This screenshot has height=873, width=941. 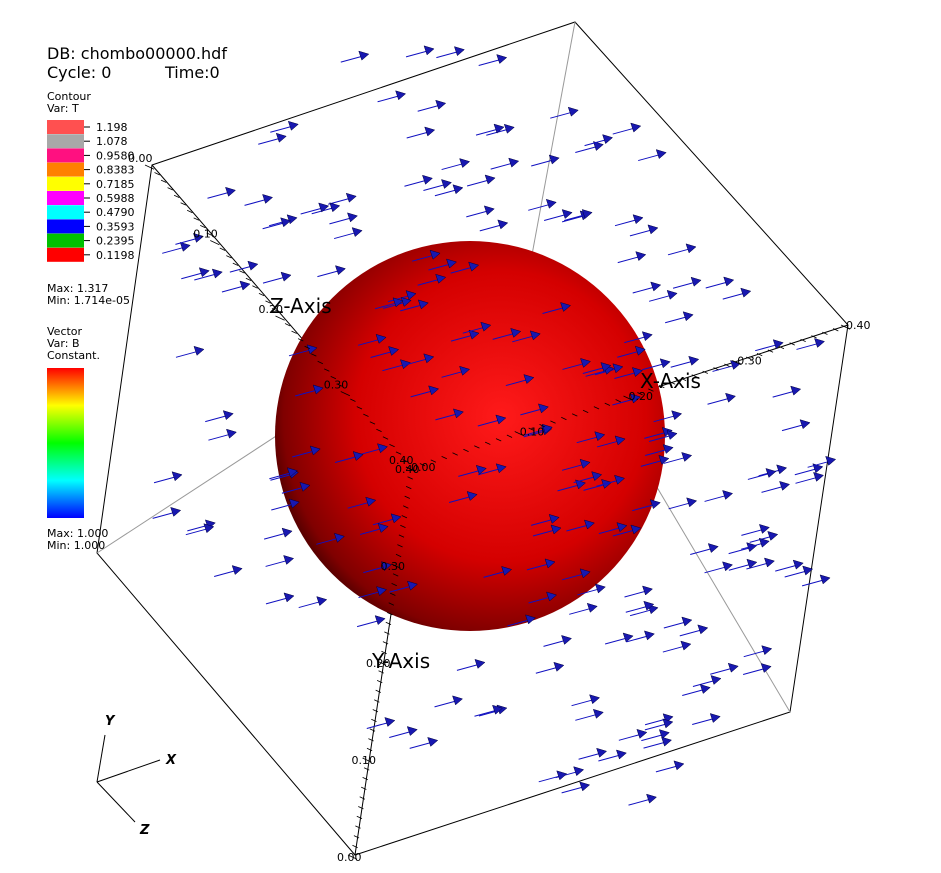 I want to click on legend-max: Max: 1.317, so click(x=77, y=288).